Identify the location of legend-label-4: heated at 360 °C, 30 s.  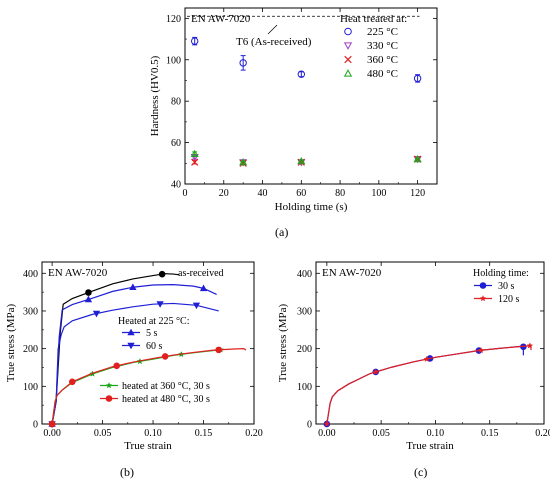
(166, 386).